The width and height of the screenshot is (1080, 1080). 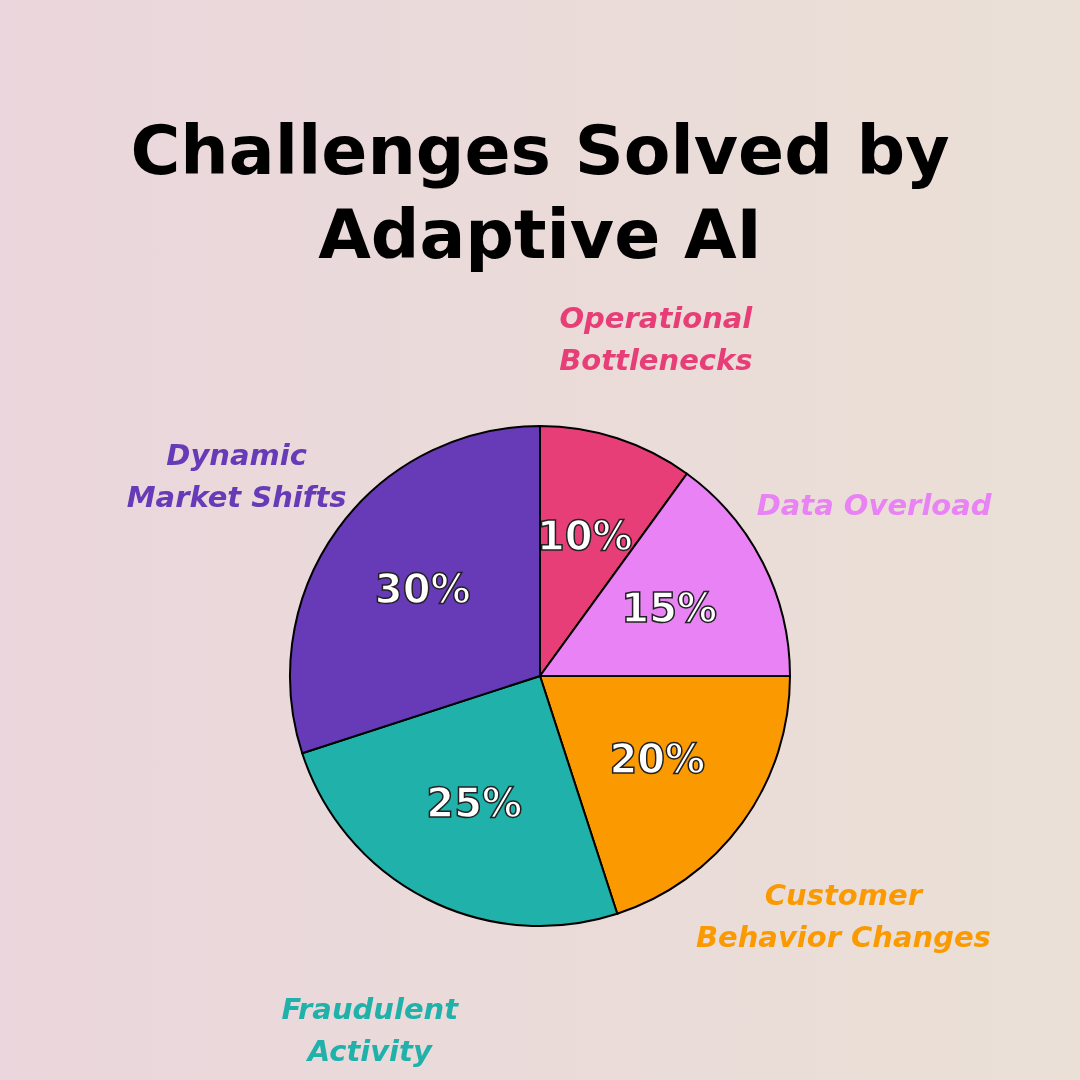 I want to click on slice-label: Operational Bottlenecks, so click(x=656, y=339).